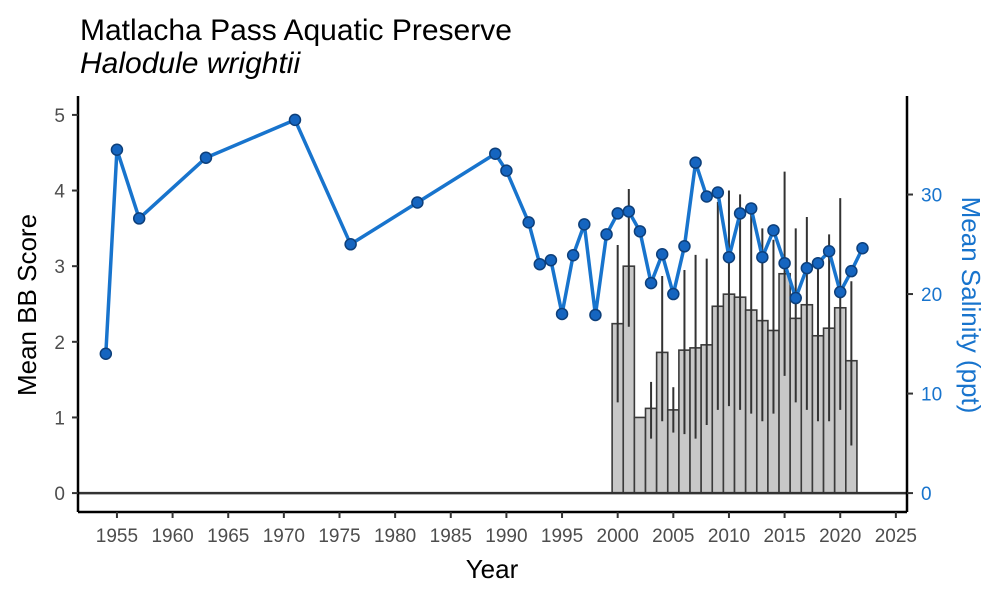  I want to click on x-axis-title: Year, so click(492, 569).